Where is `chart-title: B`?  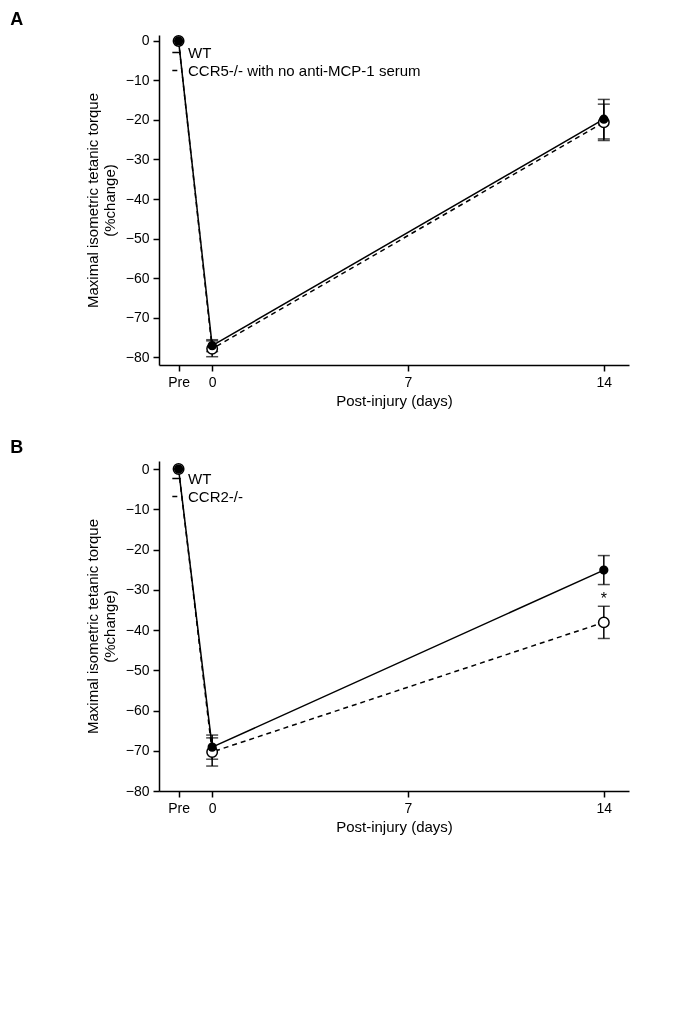
chart-title: B is located at coordinates (17, 446).